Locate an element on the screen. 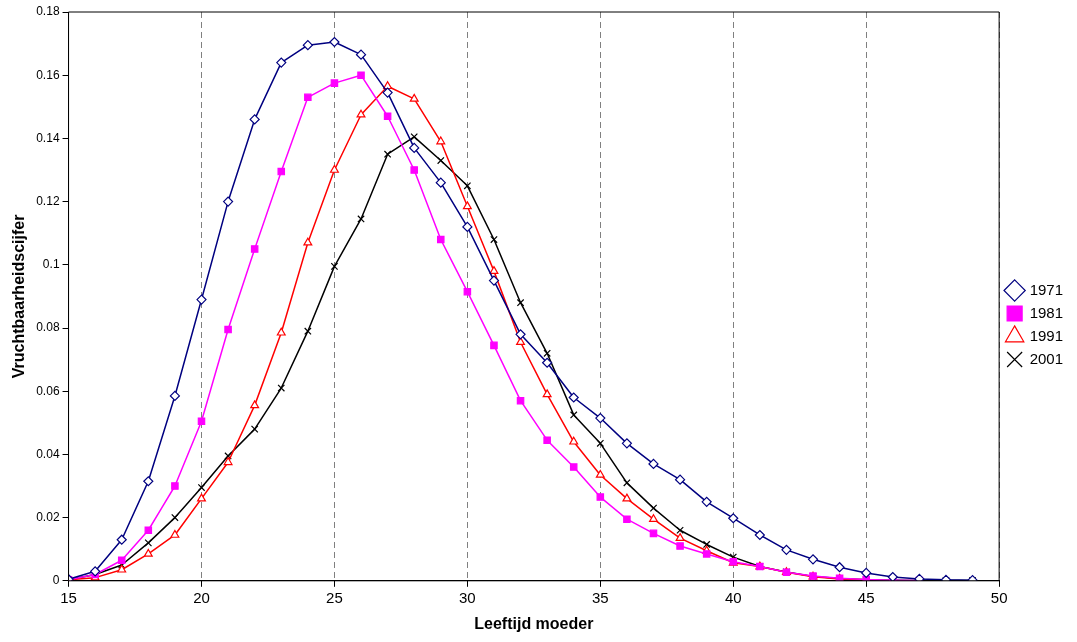 This screenshot has width=1077, height=642. x-tick-label: 40 is located at coordinates (733, 597).